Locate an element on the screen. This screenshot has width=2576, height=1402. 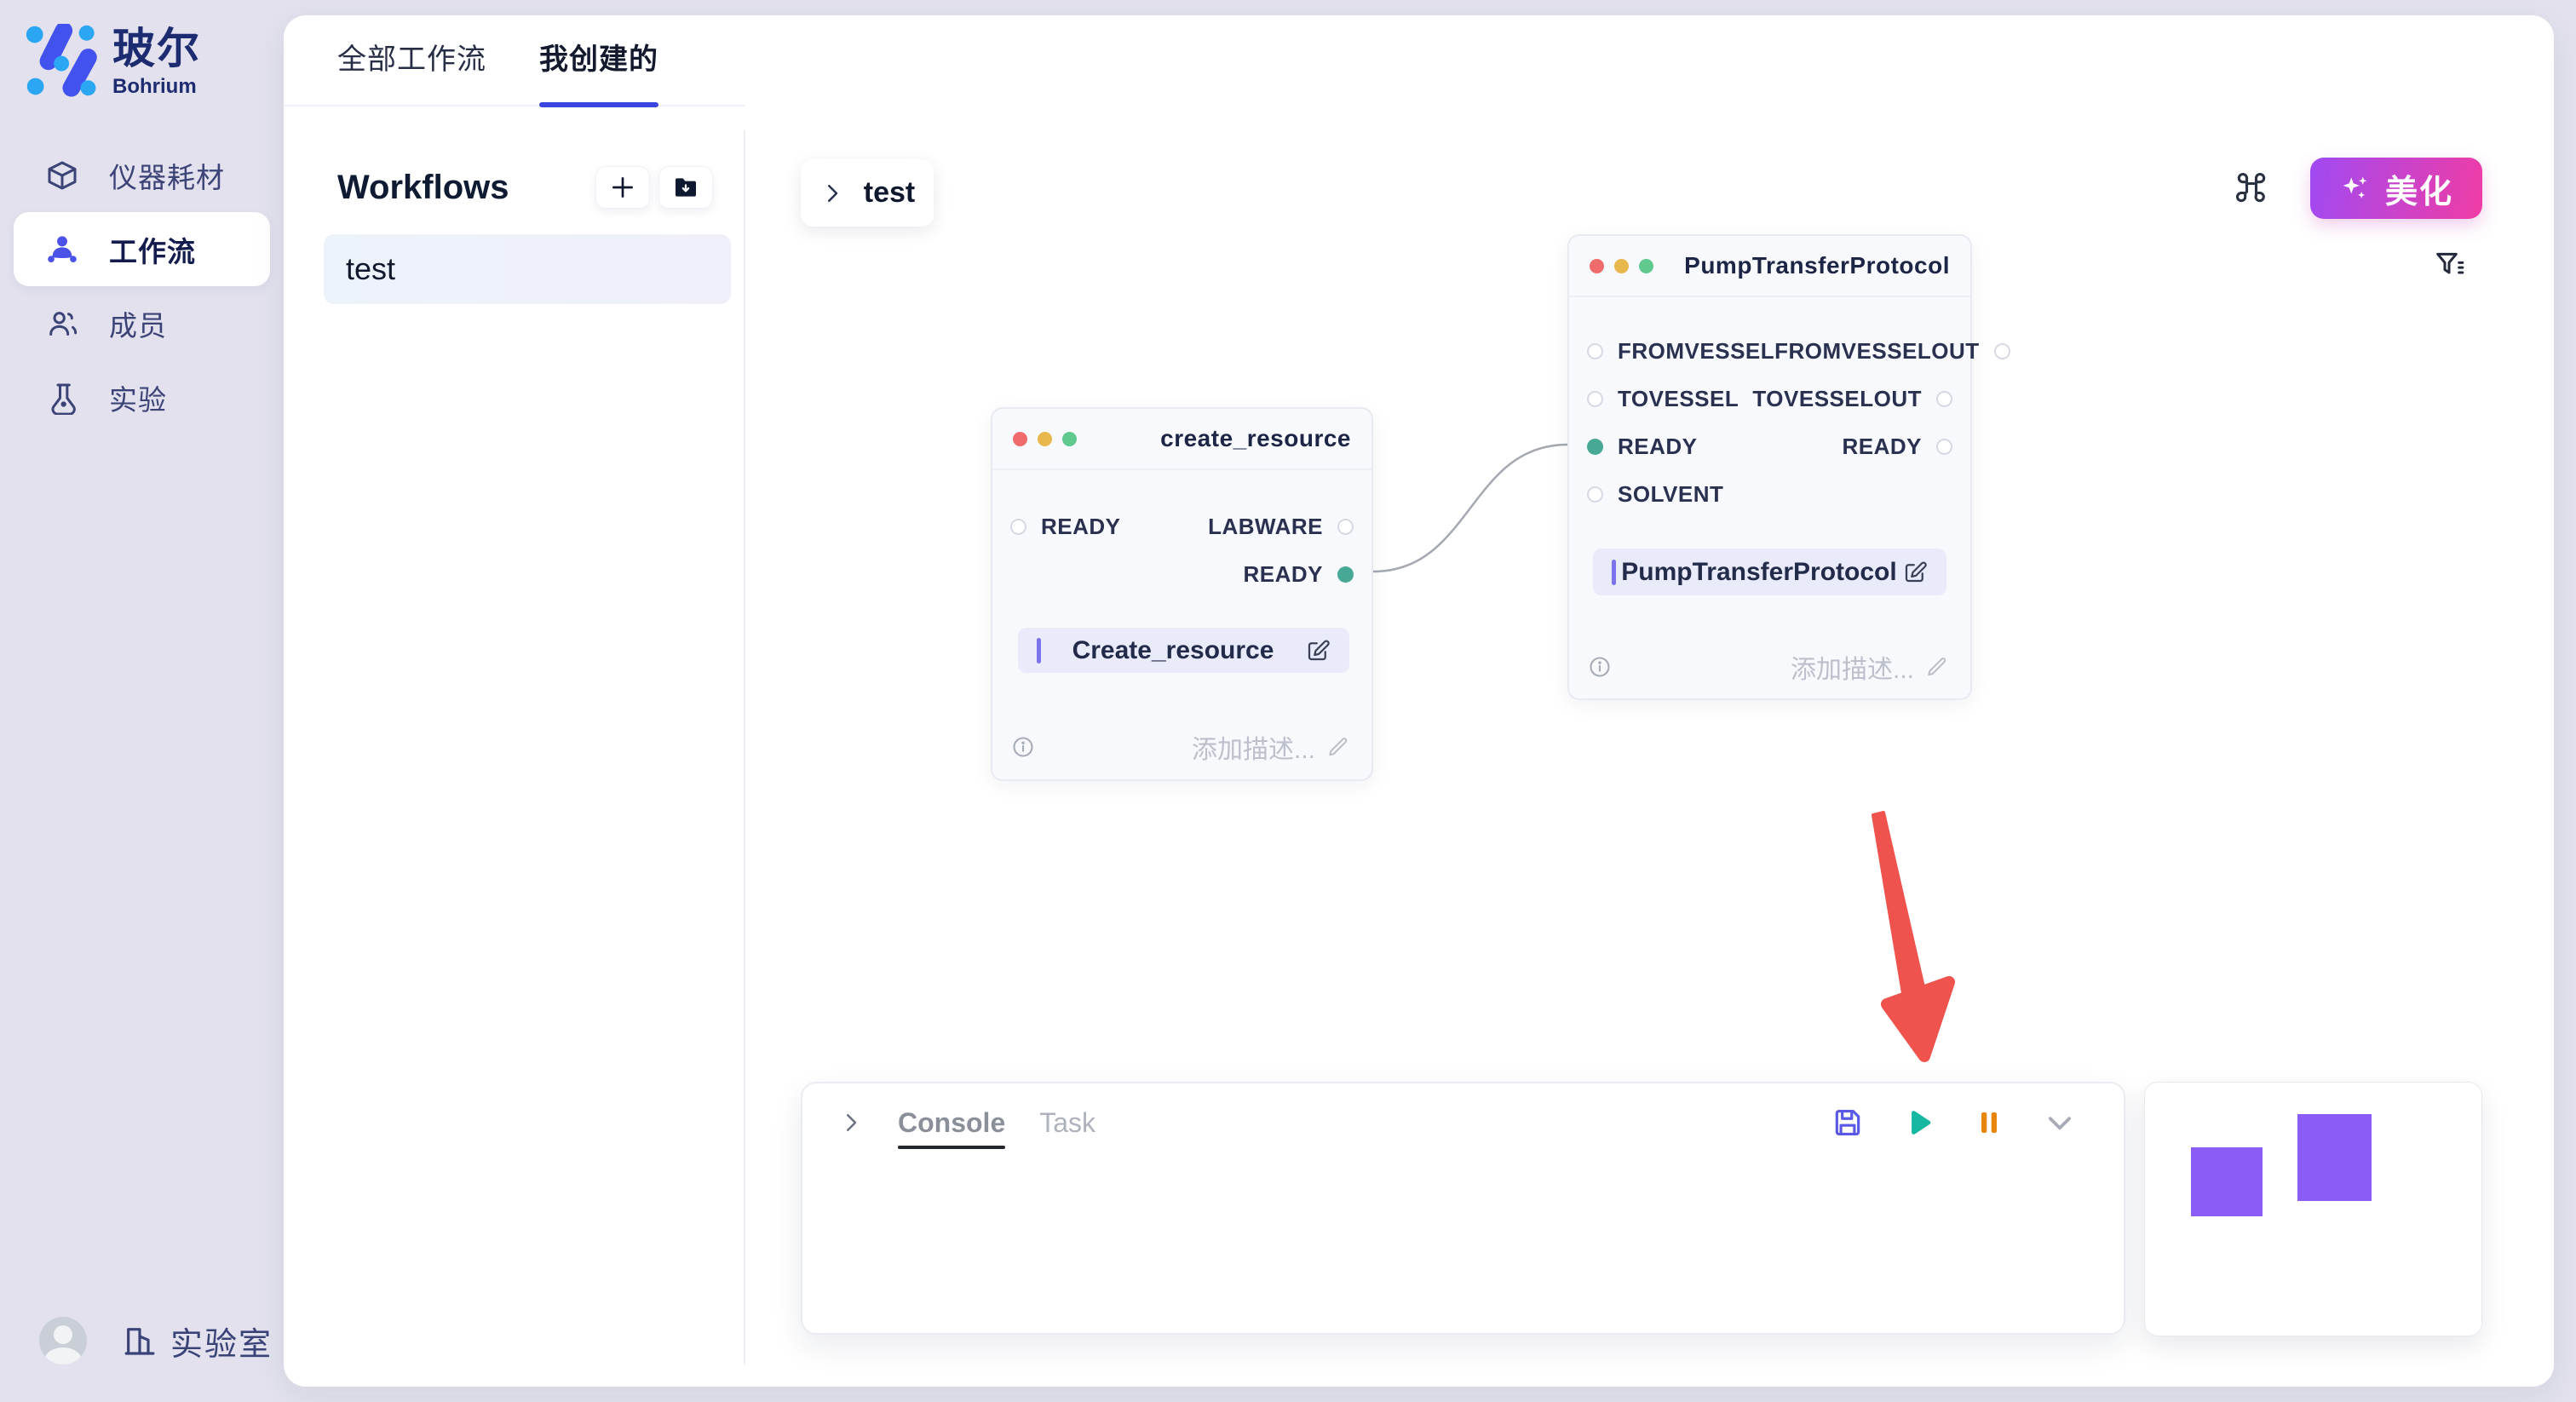
user-avatar is located at coordinates (63, 1341).